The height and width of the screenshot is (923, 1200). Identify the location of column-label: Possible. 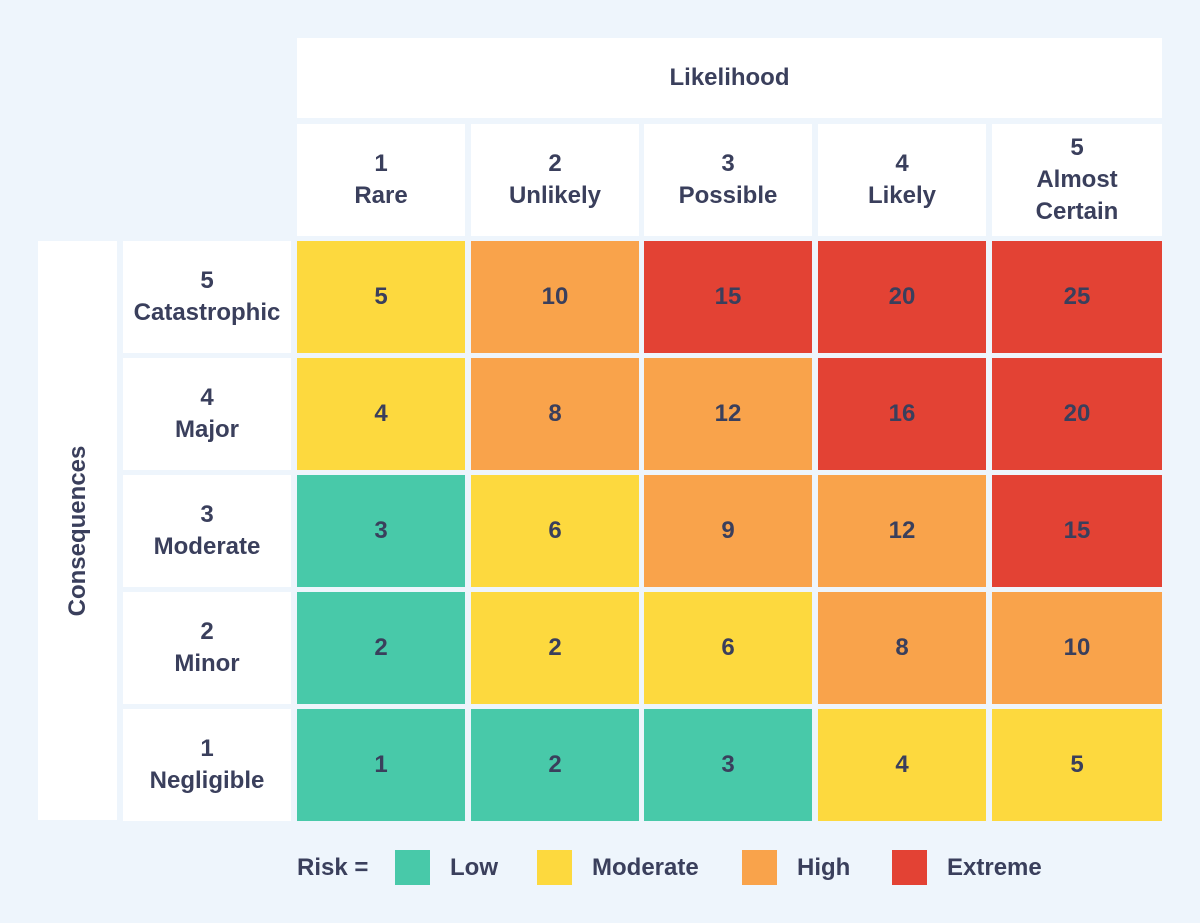
(728, 195).